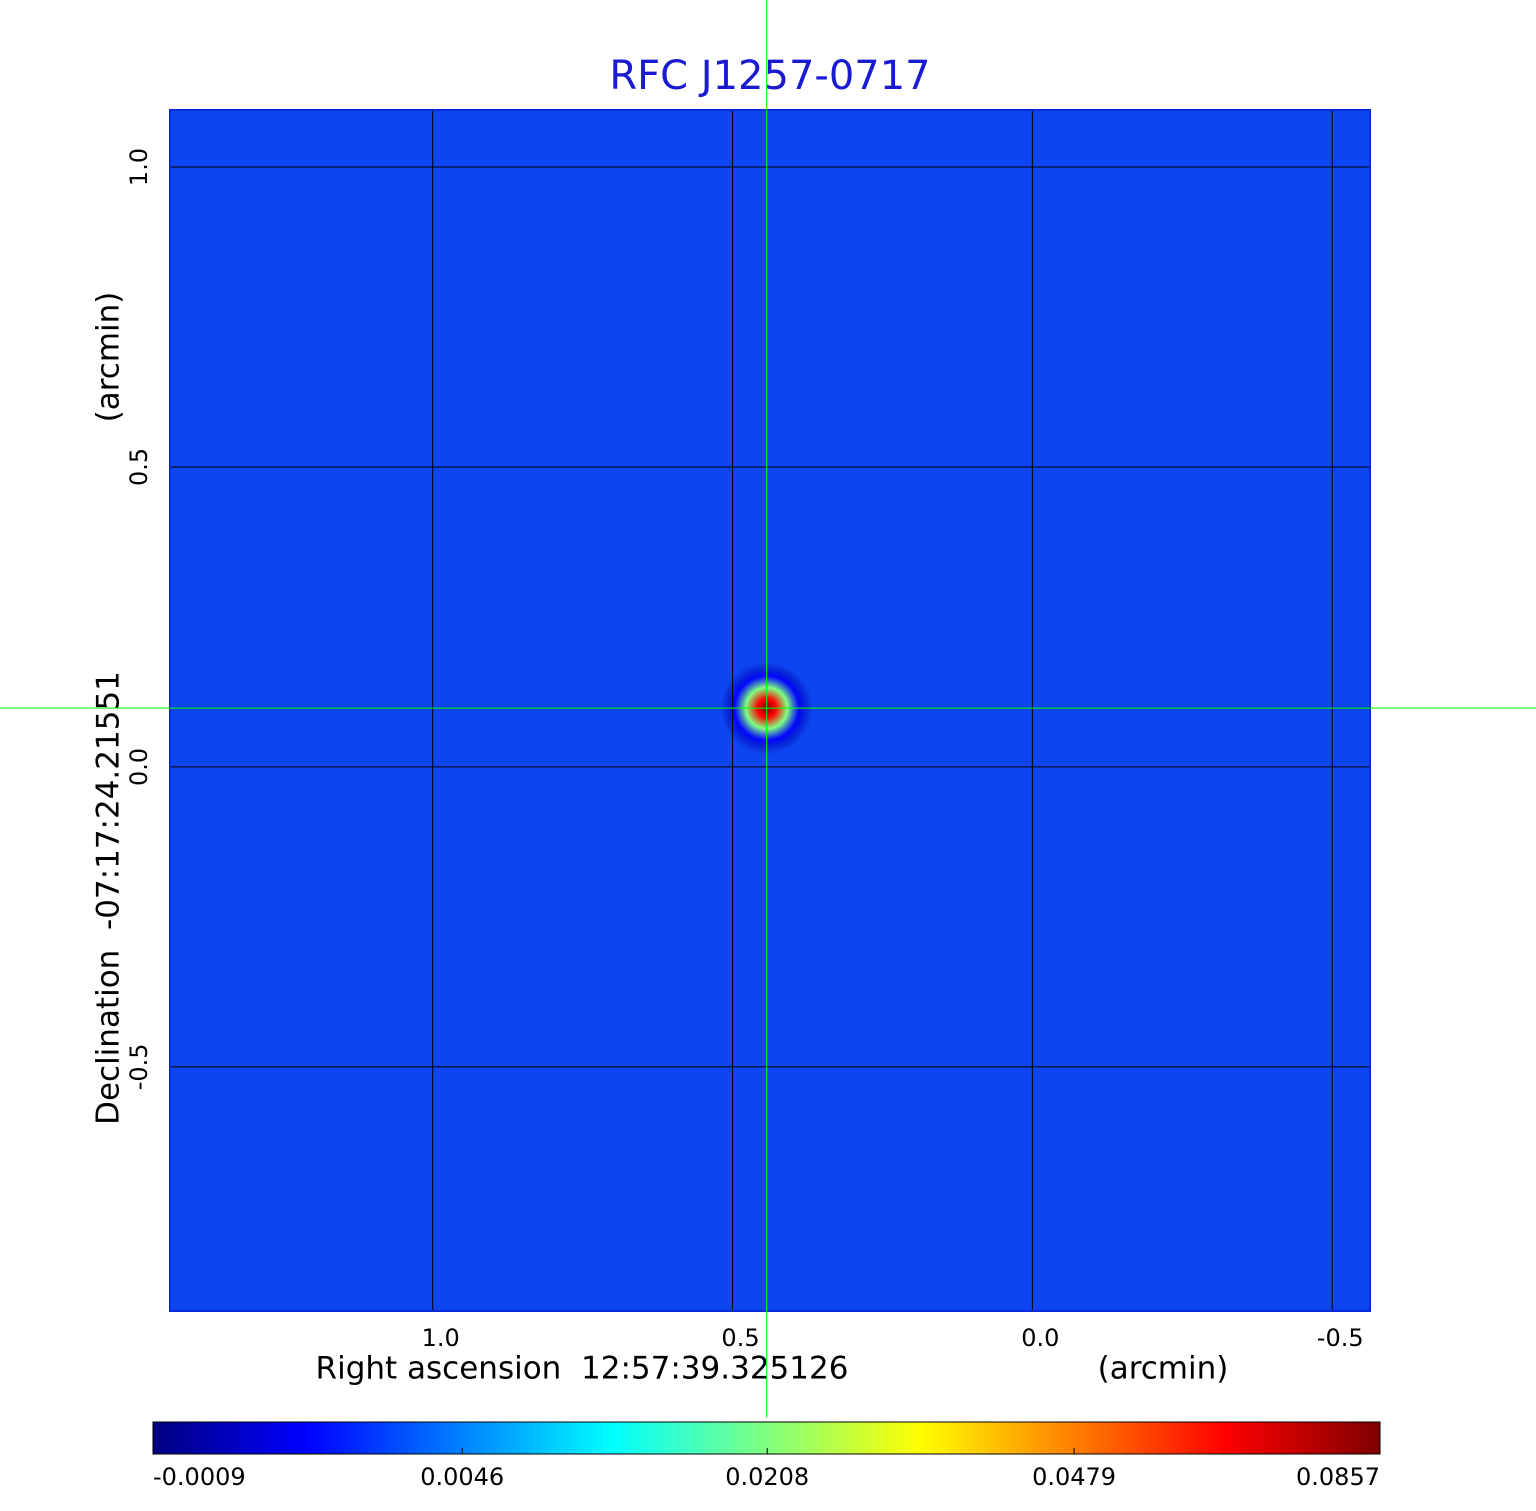  What do you see at coordinates (1074, 1477) in the screenshot?
I see `colorbar-tick-label: 0.0479` at bounding box center [1074, 1477].